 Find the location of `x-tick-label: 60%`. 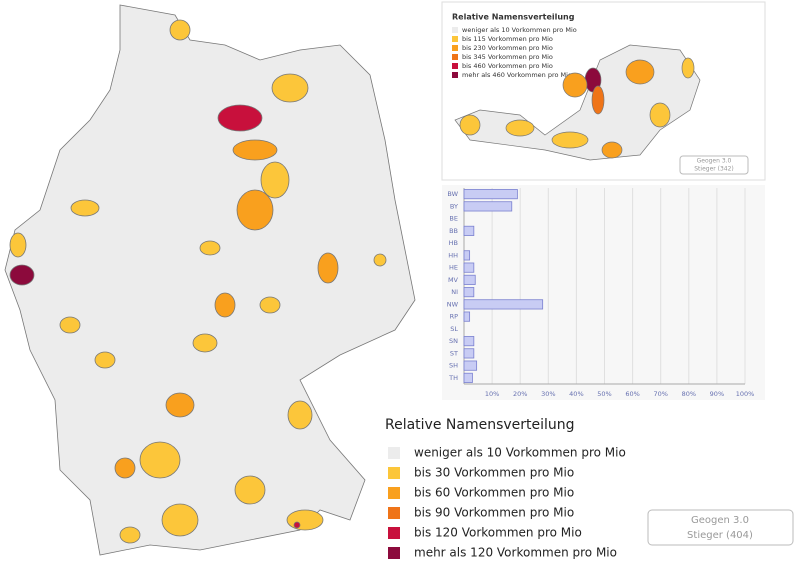

x-tick-label: 60% is located at coordinates (632, 394).